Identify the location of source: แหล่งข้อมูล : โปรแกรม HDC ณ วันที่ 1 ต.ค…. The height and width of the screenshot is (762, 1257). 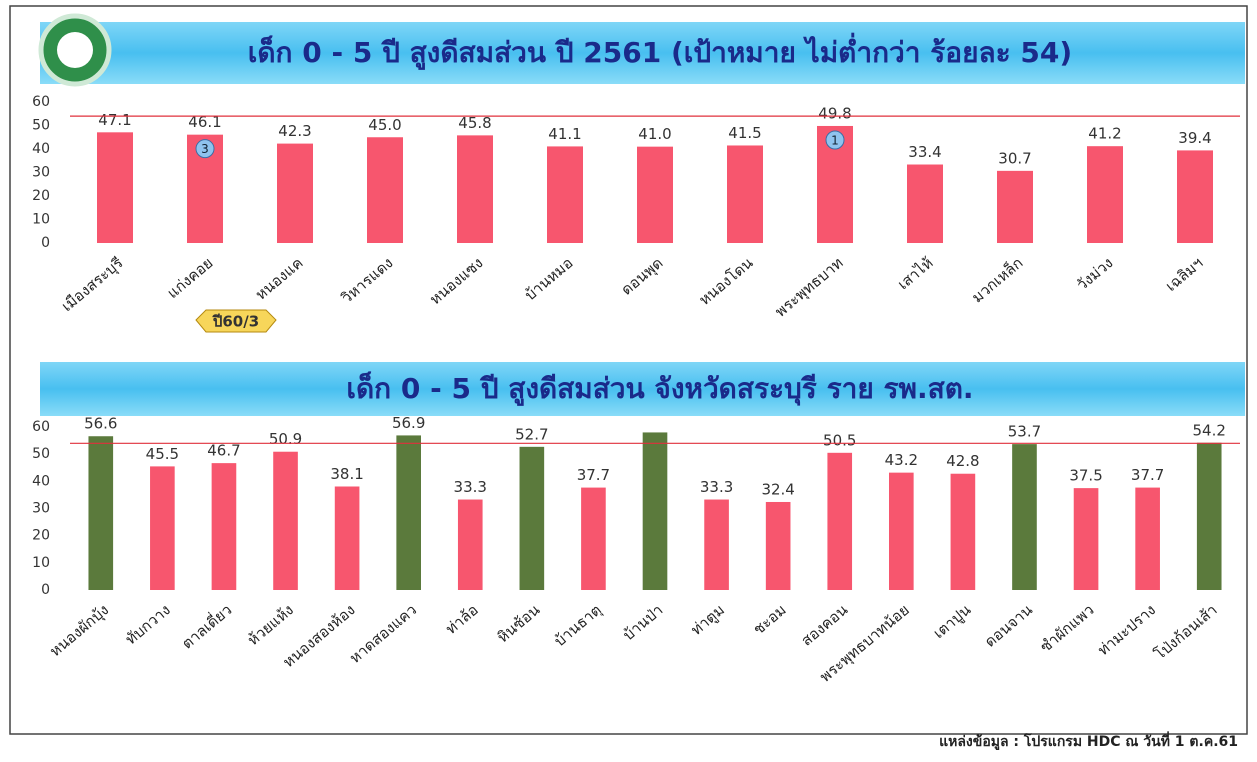
(1088, 740).